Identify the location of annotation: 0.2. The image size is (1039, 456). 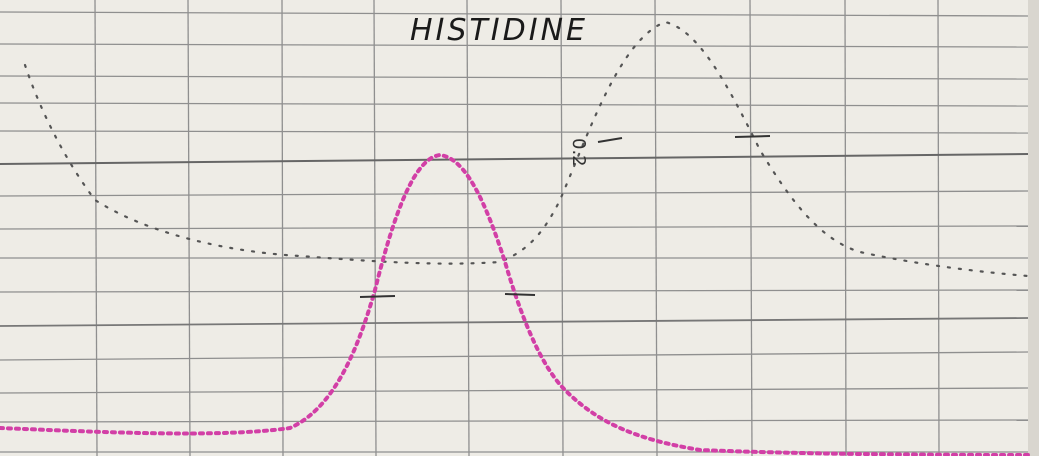
(578, 152).